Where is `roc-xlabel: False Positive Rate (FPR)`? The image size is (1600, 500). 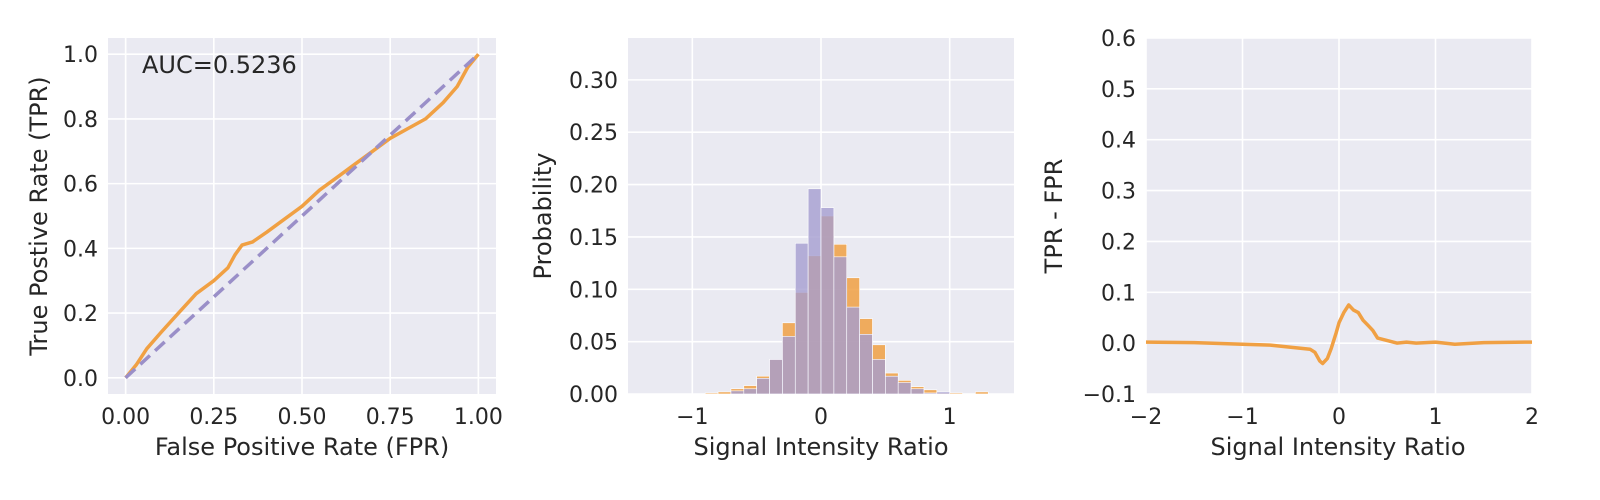
roc-xlabel: False Positive Rate (FPR) is located at coordinates (302, 447).